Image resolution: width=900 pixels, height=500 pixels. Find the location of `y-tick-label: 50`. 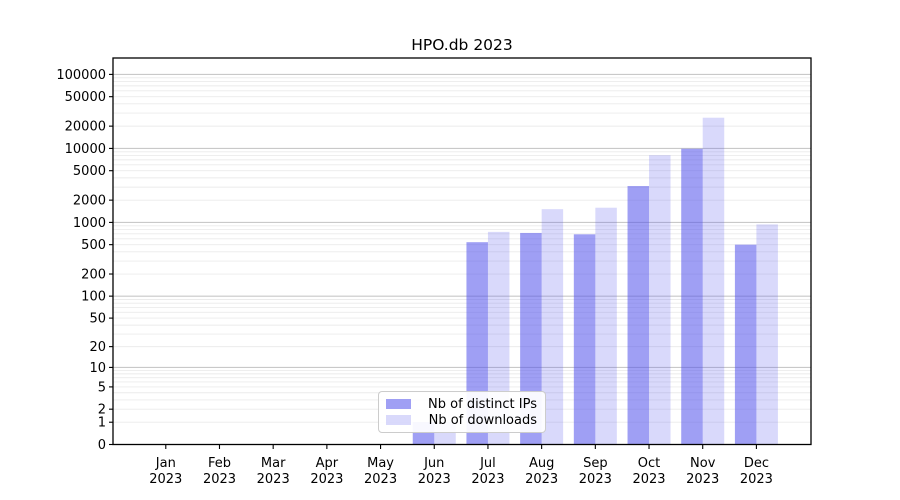

y-tick-label: 50 is located at coordinates (97, 319).